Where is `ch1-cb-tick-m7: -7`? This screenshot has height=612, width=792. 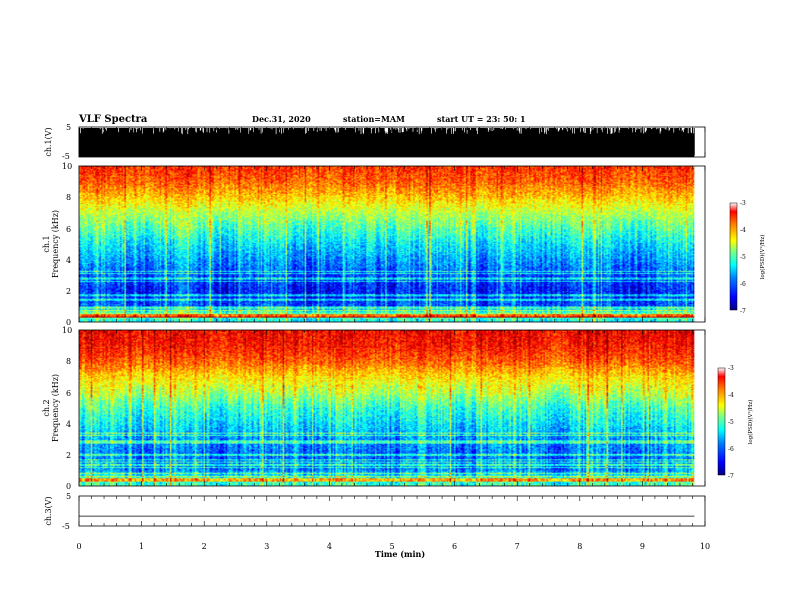 ch1-cb-tick-m7: -7 is located at coordinates (743, 311).